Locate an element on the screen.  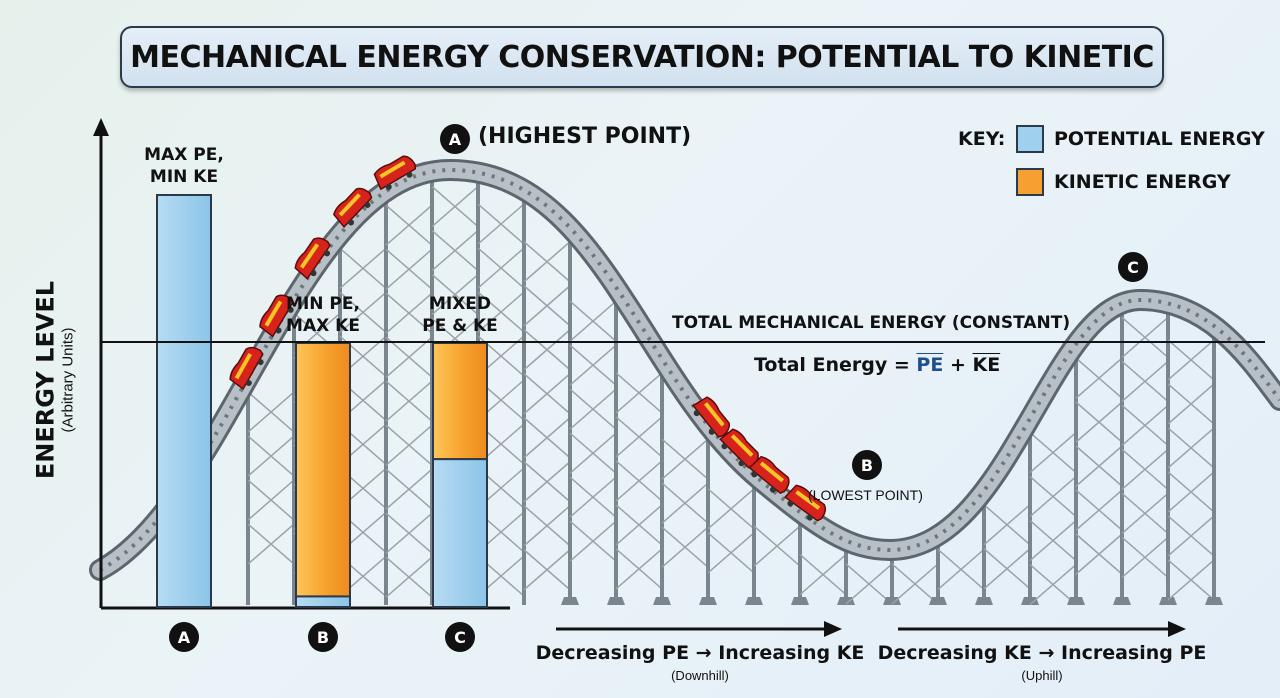
bar-c-ke-segment is located at coordinates (460, 401).